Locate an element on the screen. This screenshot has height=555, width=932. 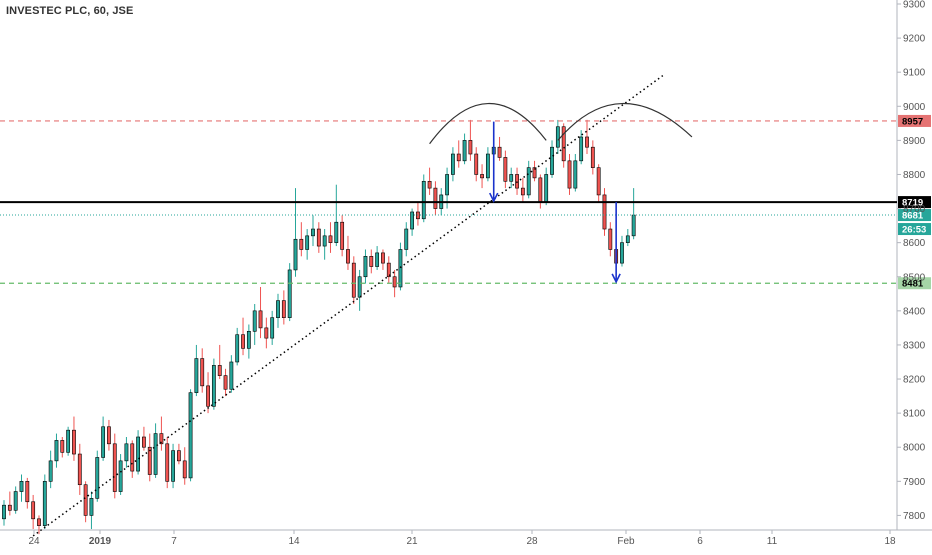
x-axis: 24 2019 7 14 21 28 Feb 6 11 18 is located at coordinates (462, 538).